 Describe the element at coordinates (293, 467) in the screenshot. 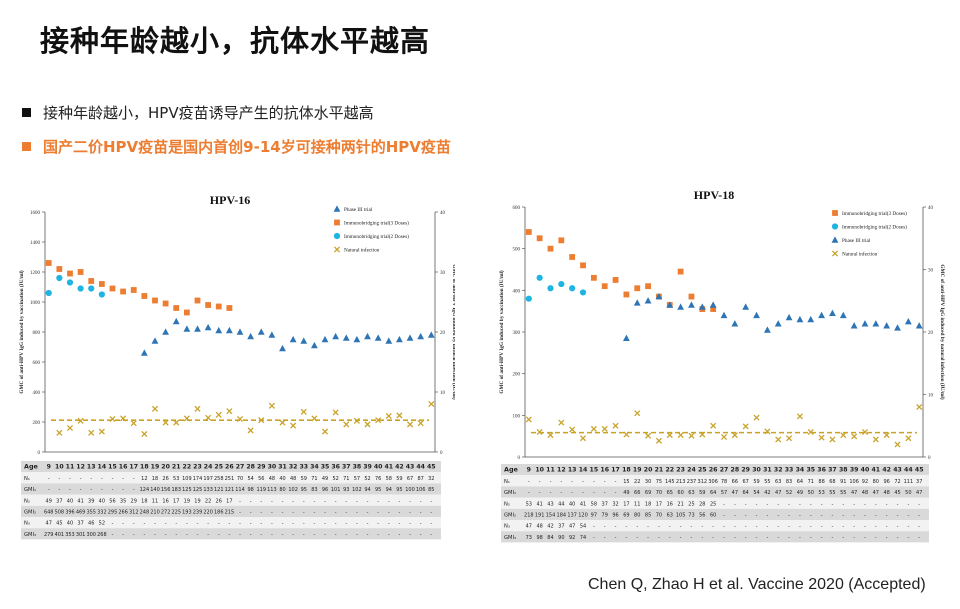

I see `table-cell: 32` at that location.